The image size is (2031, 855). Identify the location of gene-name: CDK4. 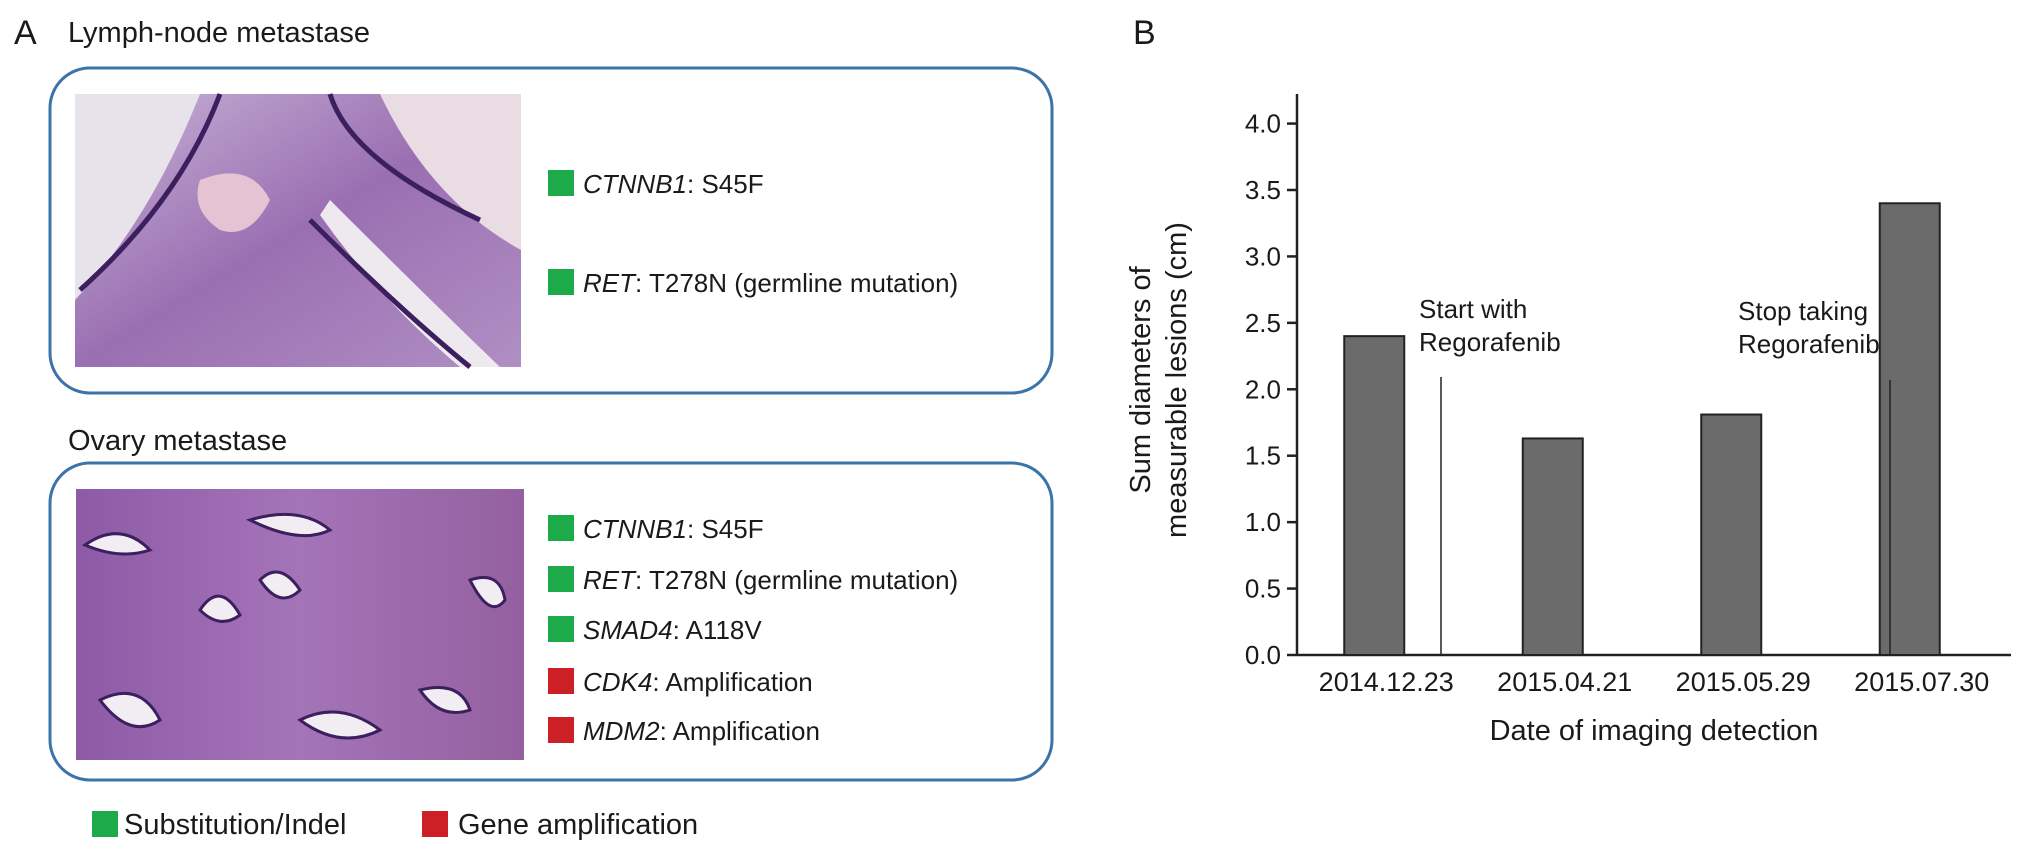
(617, 682).